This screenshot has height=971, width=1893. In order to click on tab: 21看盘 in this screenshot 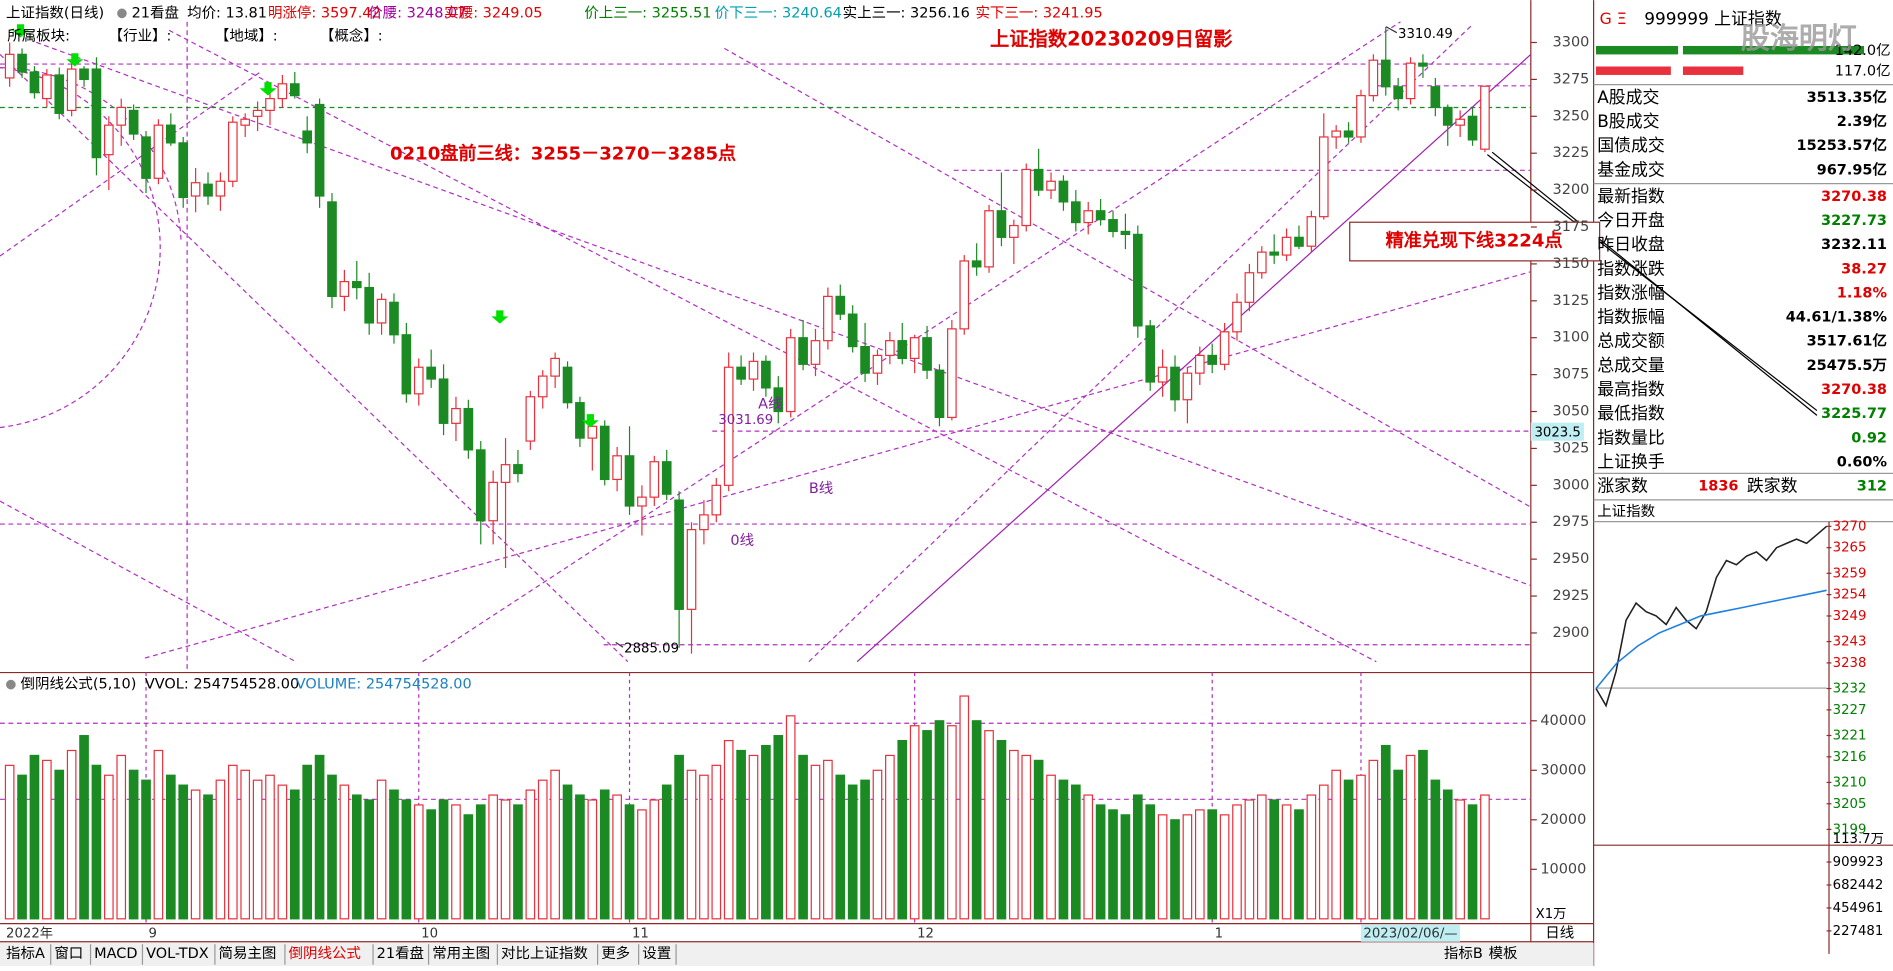, I will do `click(400, 953)`.